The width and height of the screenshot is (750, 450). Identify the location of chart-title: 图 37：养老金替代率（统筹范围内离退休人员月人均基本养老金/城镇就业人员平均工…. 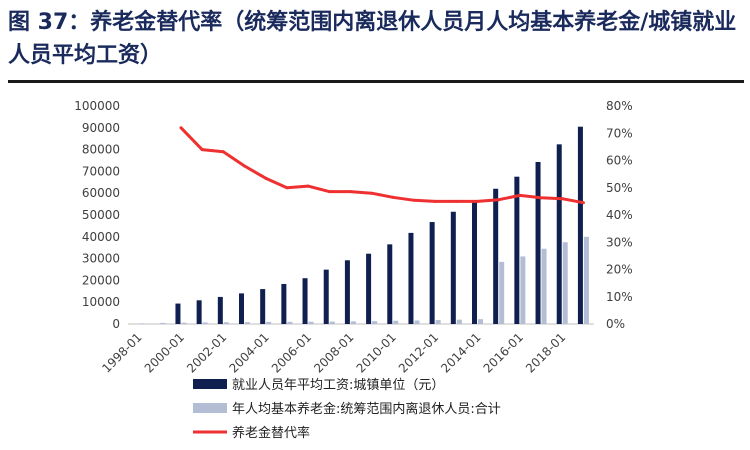
(372, 39).